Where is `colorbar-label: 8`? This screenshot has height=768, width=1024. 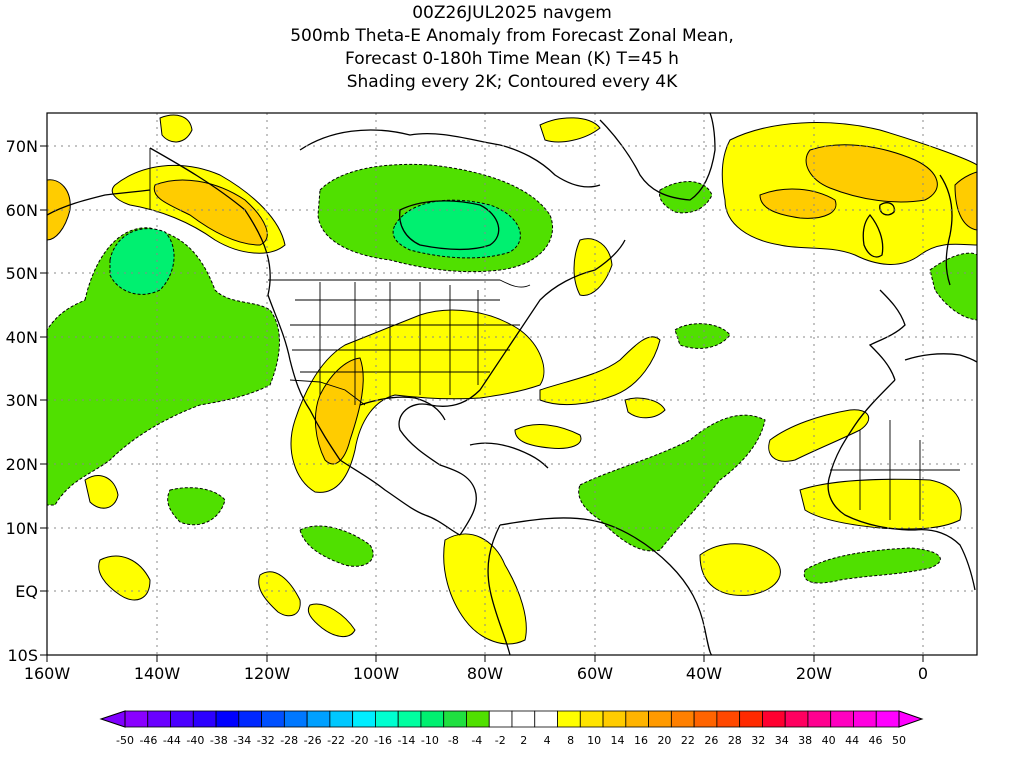 colorbar-label: 8 is located at coordinates (570, 740).